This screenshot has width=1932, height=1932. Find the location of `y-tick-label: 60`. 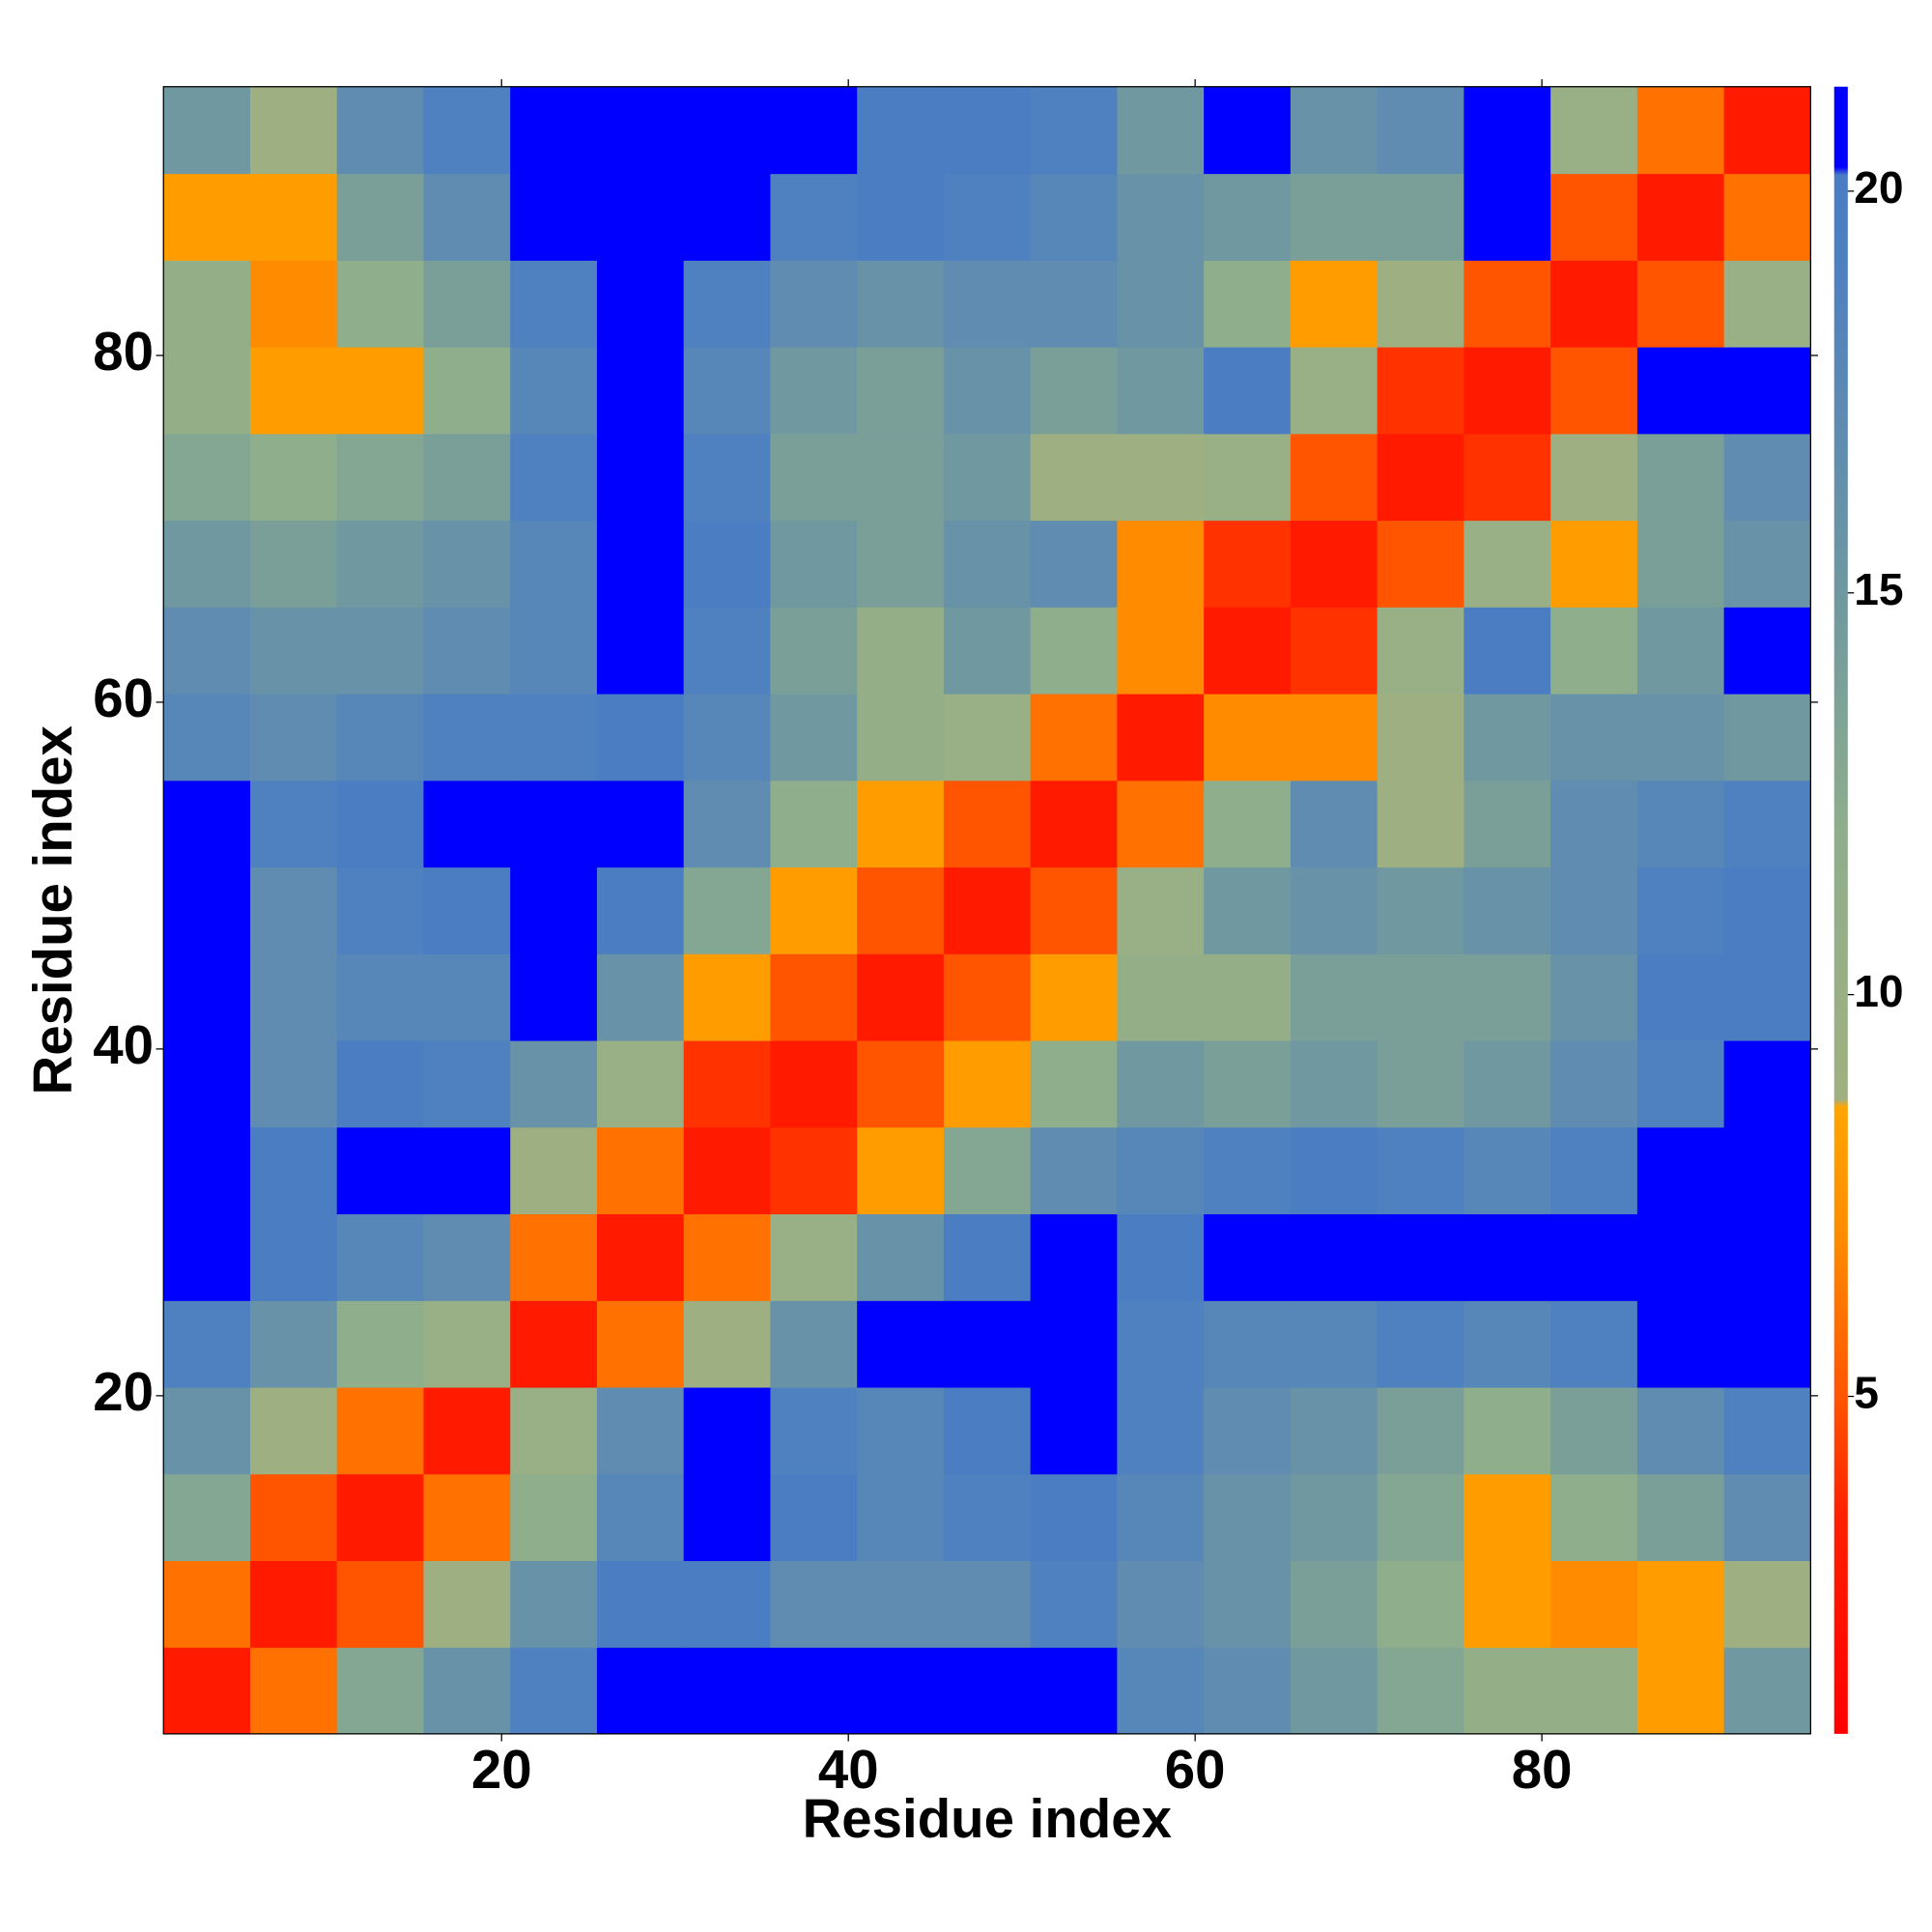

y-tick-label: 60 is located at coordinates (123, 698).